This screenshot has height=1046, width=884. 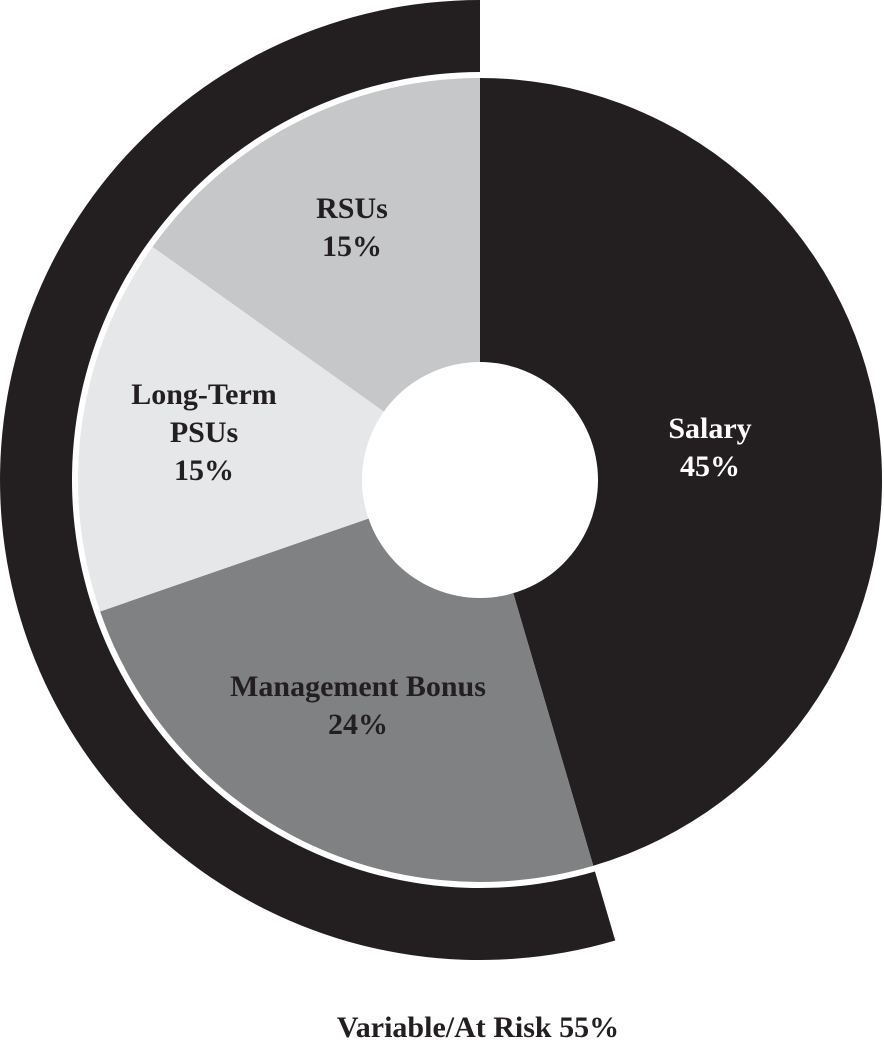 What do you see at coordinates (709, 428) in the screenshot?
I see `slice-label-line: Salary` at bounding box center [709, 428].